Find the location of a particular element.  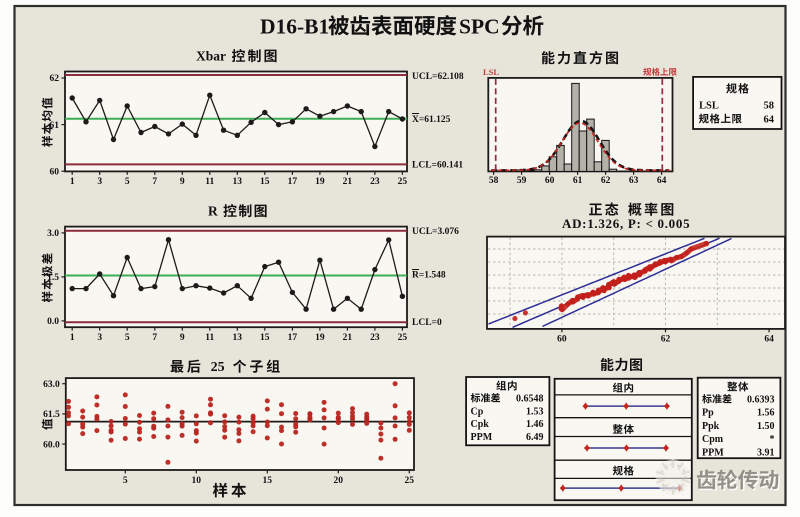

svg-text: Cp is located at coordinates (477, 411).